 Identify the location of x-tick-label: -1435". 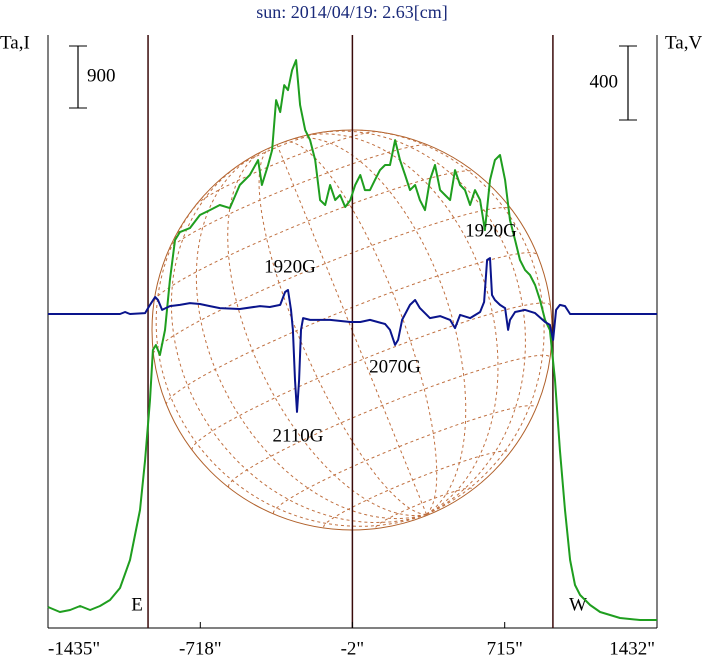
(74, 648).